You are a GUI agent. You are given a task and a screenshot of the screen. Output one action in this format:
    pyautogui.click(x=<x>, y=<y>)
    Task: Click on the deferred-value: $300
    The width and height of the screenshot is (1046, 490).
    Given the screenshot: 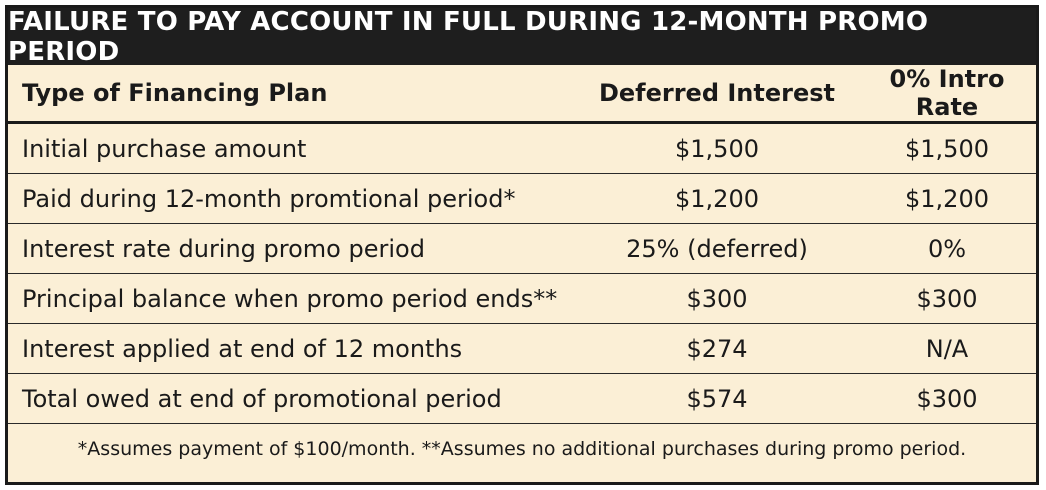 What is the action you would take?
    pyautogui.click(x=723, y=298)
    